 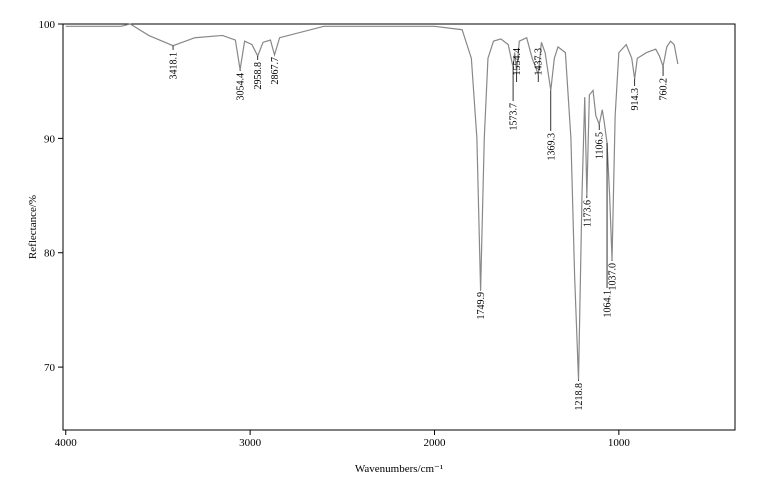 What do you see at coordinates (481, 306) in the screenshot?
I see `peak-label: 1749.9` at bounding box center [481, 306].